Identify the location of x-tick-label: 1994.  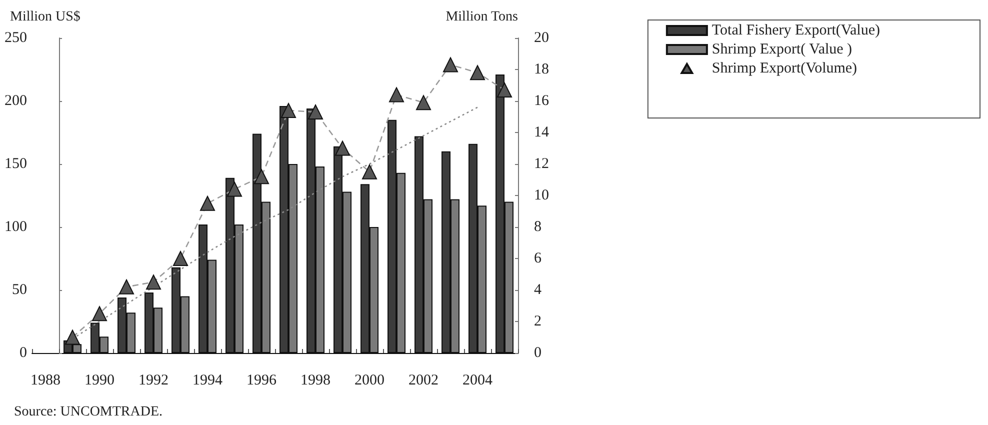
(207, 380).